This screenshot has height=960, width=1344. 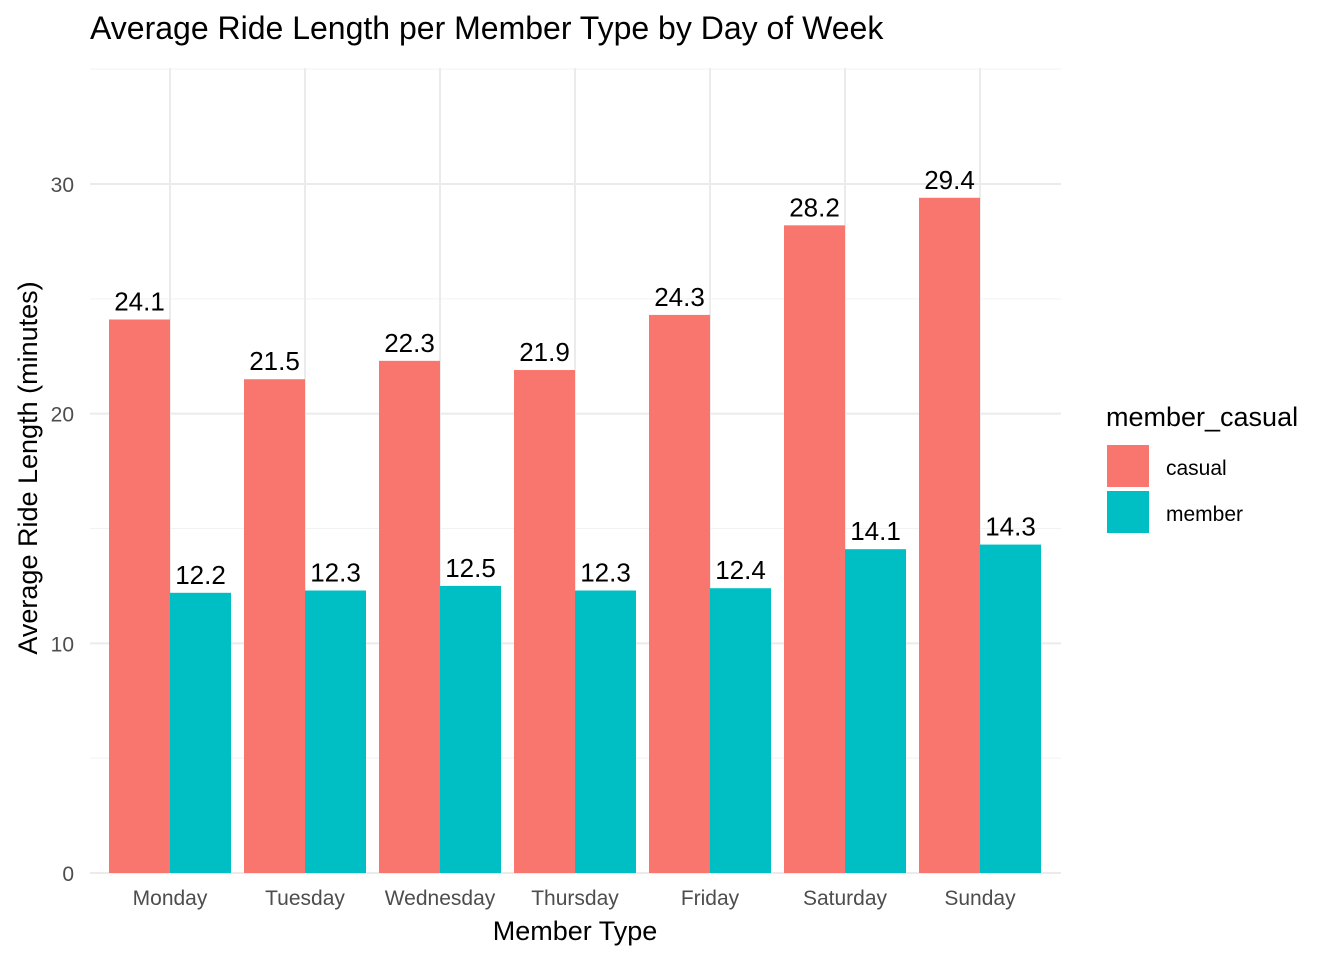 I want to click on x-tick-label: Tuesday, so click(x=305, y=898).